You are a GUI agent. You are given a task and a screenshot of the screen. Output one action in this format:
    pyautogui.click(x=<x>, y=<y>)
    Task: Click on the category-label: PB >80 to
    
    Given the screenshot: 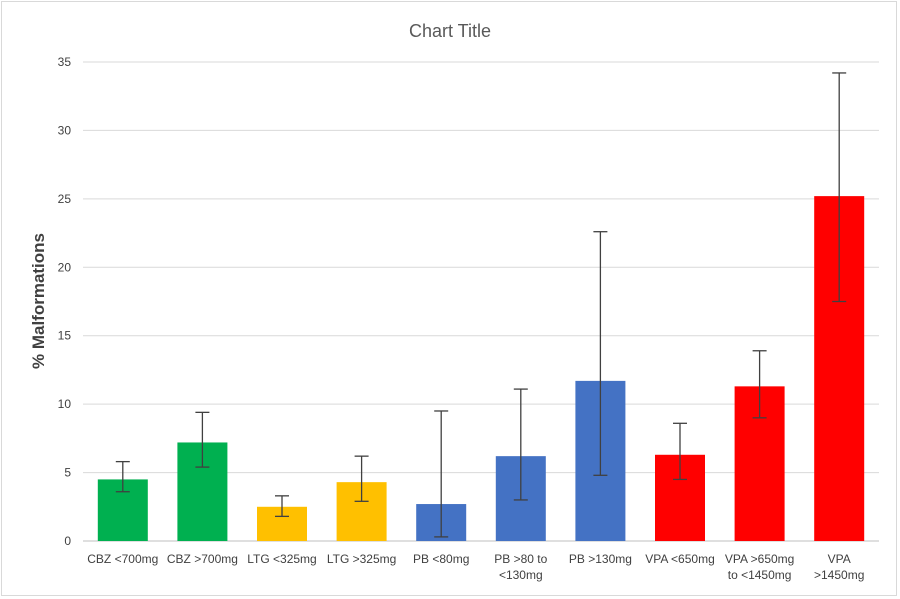 What is the action you would take?
    pyautogui.click(x=520, y=559)
    